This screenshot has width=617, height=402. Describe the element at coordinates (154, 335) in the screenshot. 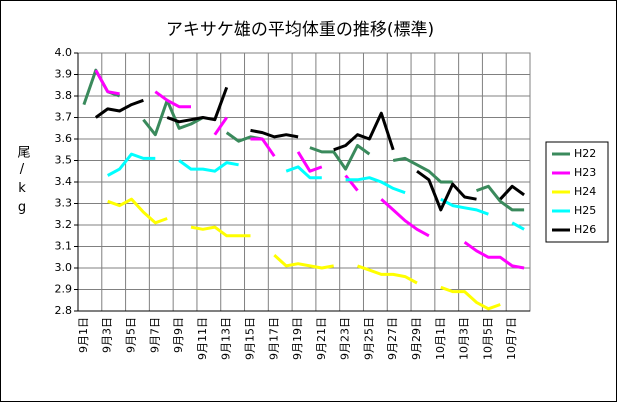

I see `x-tick-label: 9月7日` at that location.